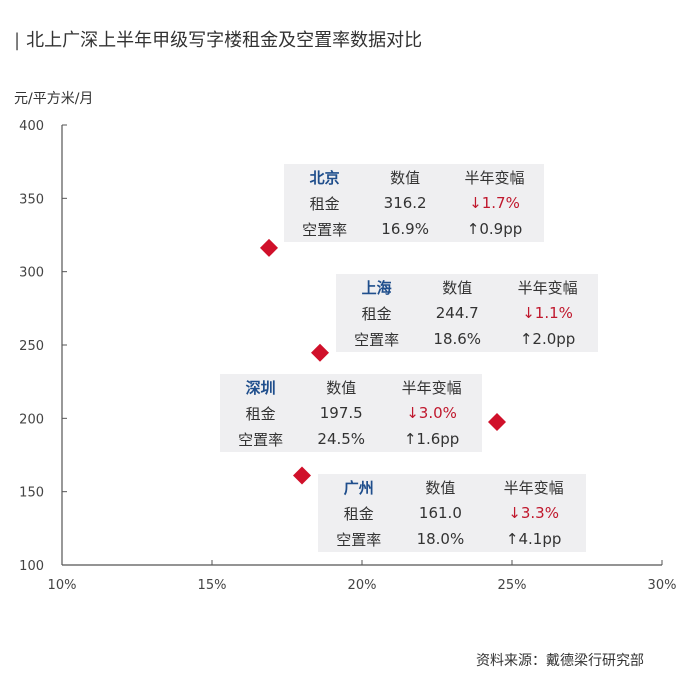 This screenshot has height=680, width=700. What do you see at coordinates (494, 229) in the screenshot?
I see `vacancy-change: ↑0.9pp` at bounding box center [494, 229].